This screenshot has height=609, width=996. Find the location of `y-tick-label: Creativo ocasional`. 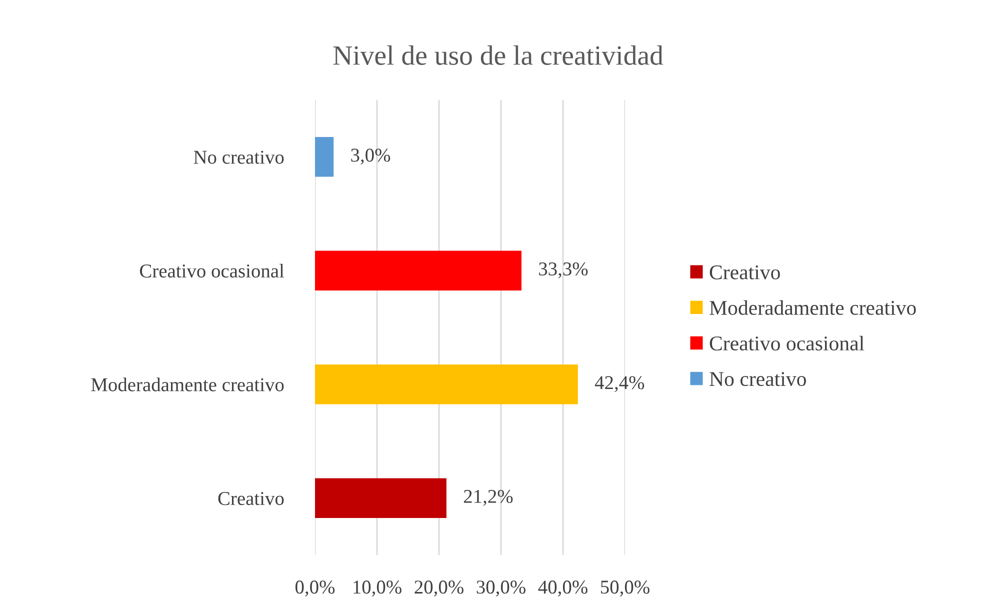

y-tick-label: Creativo ocasional is located at coordinates (212, 271).